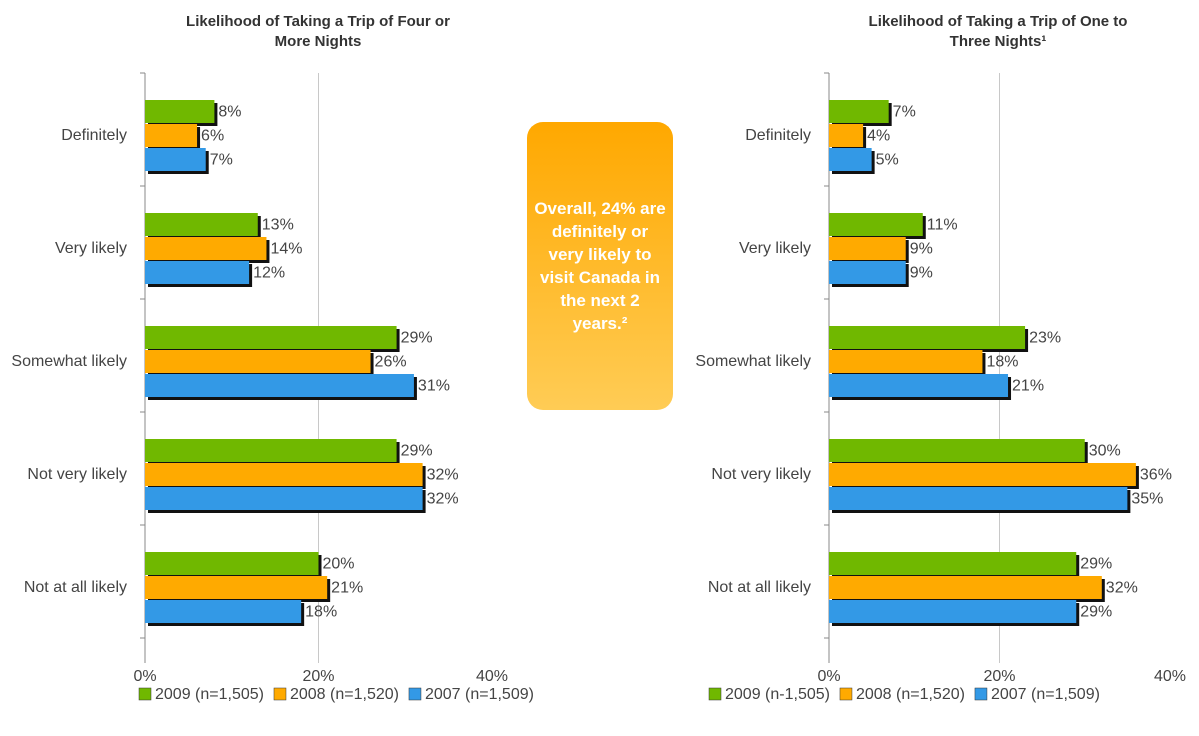  Describe the element at coordinates (269, 273) in the screenshot. I see `value-label: 12%` at that location.